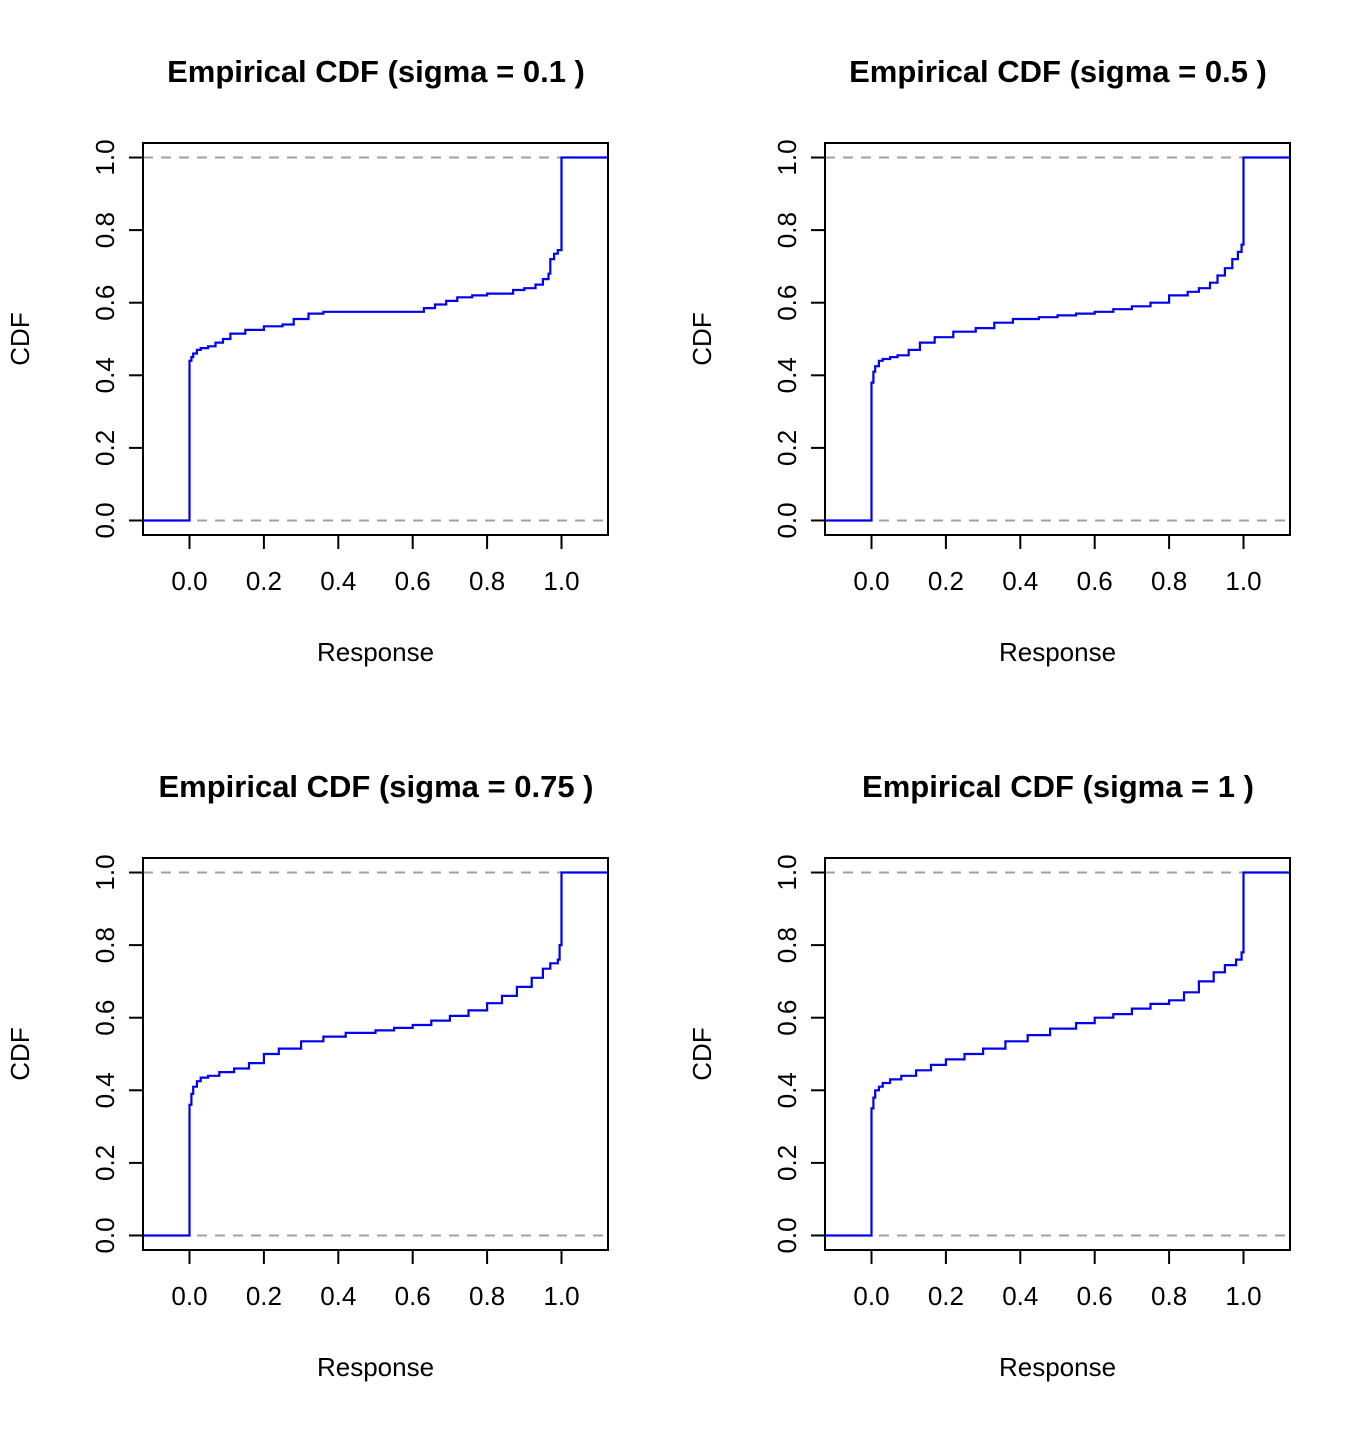  I want to click on panel-title: Empirical CDF (sigma = 1 ), so click(1058, 786).